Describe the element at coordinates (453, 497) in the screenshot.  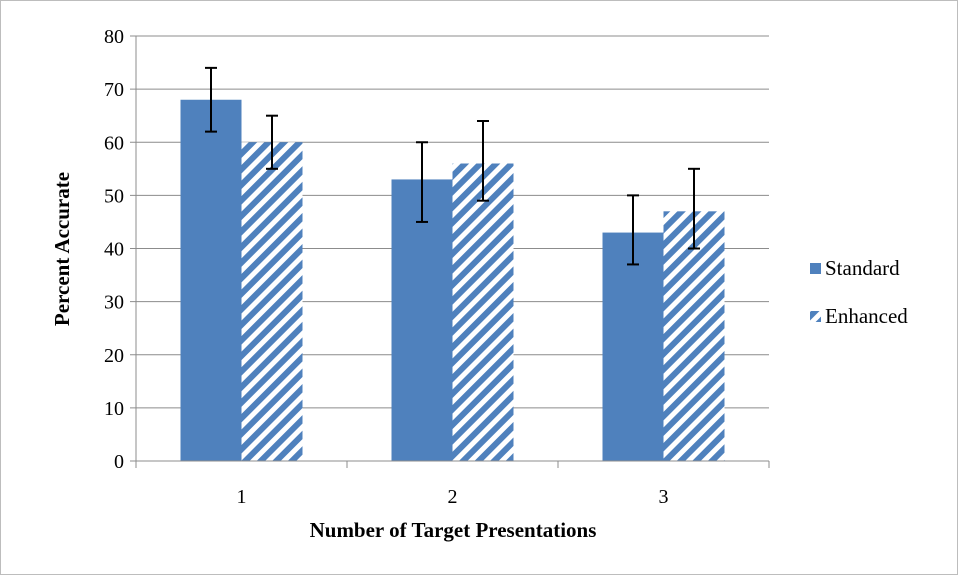
I see `x-tick-label: 2` at that location.